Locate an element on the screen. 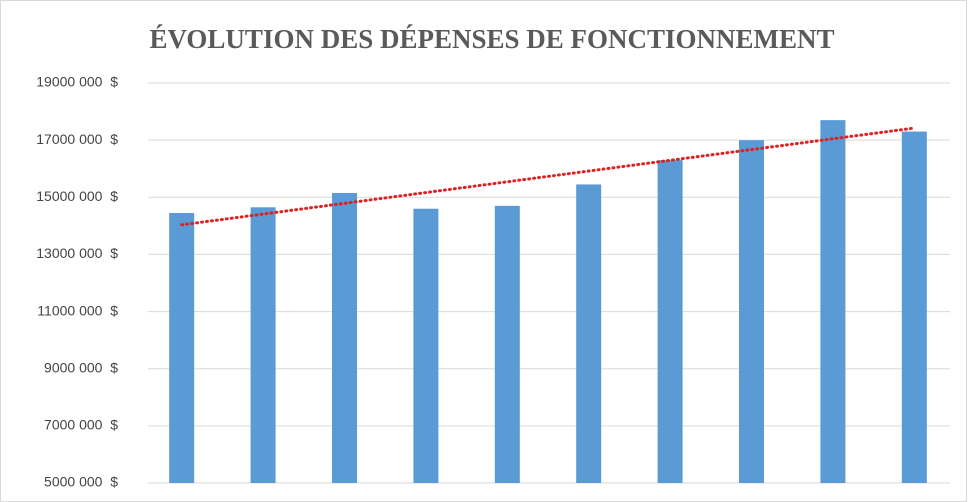 Image resolution: width=969 pixels, height=502 pixels. y-tick-label: 15000 000 $ is located at coordinates (77, 196).